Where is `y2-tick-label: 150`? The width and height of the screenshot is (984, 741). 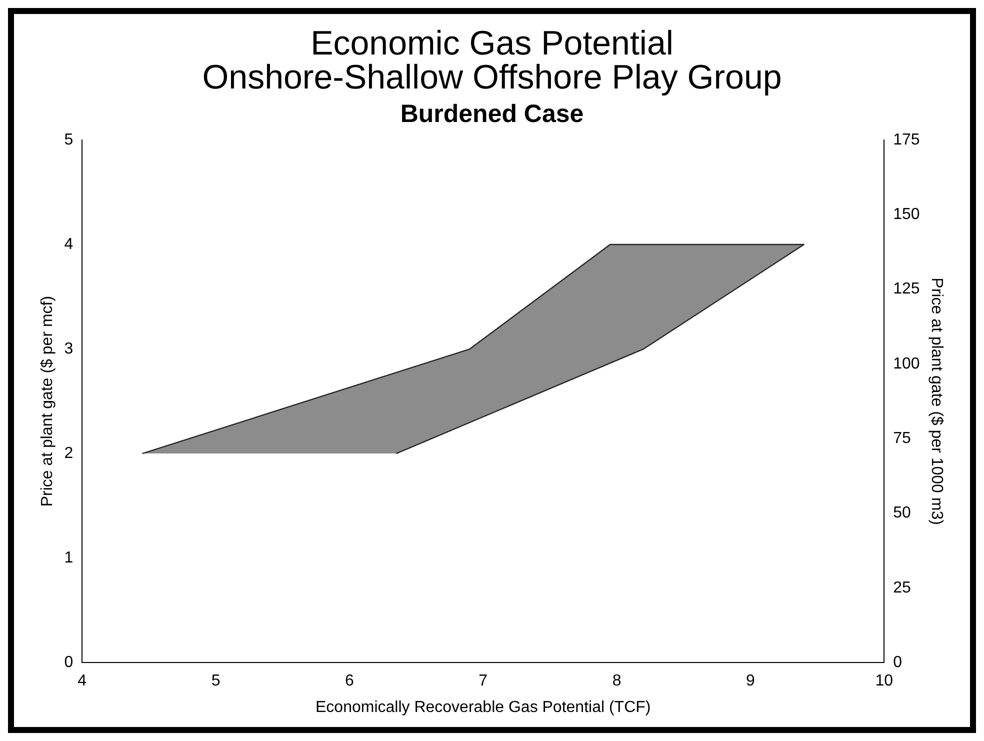 y2-tick-label: 150 is located at coordinates (906, 215).